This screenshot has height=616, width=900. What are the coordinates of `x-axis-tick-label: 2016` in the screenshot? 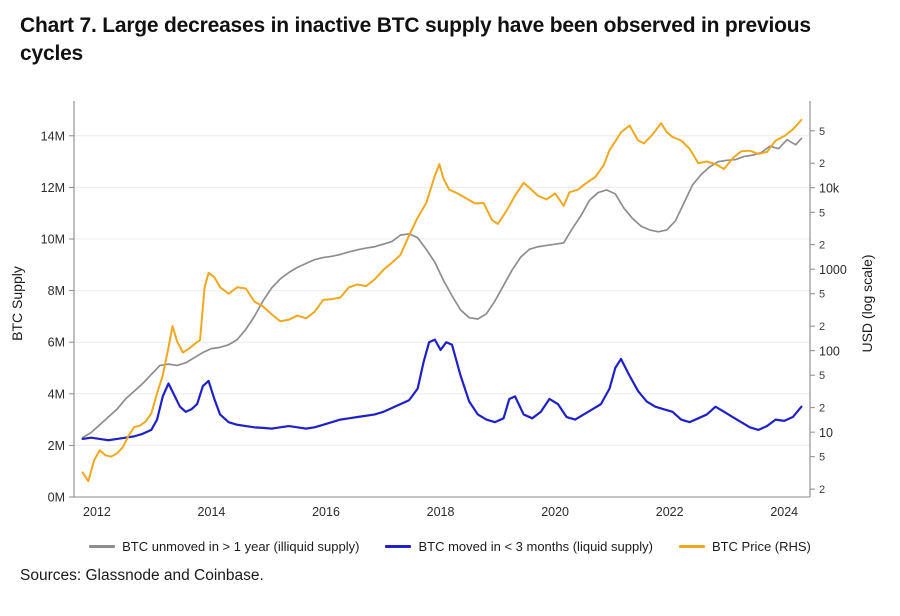 It's located at (326, 512).